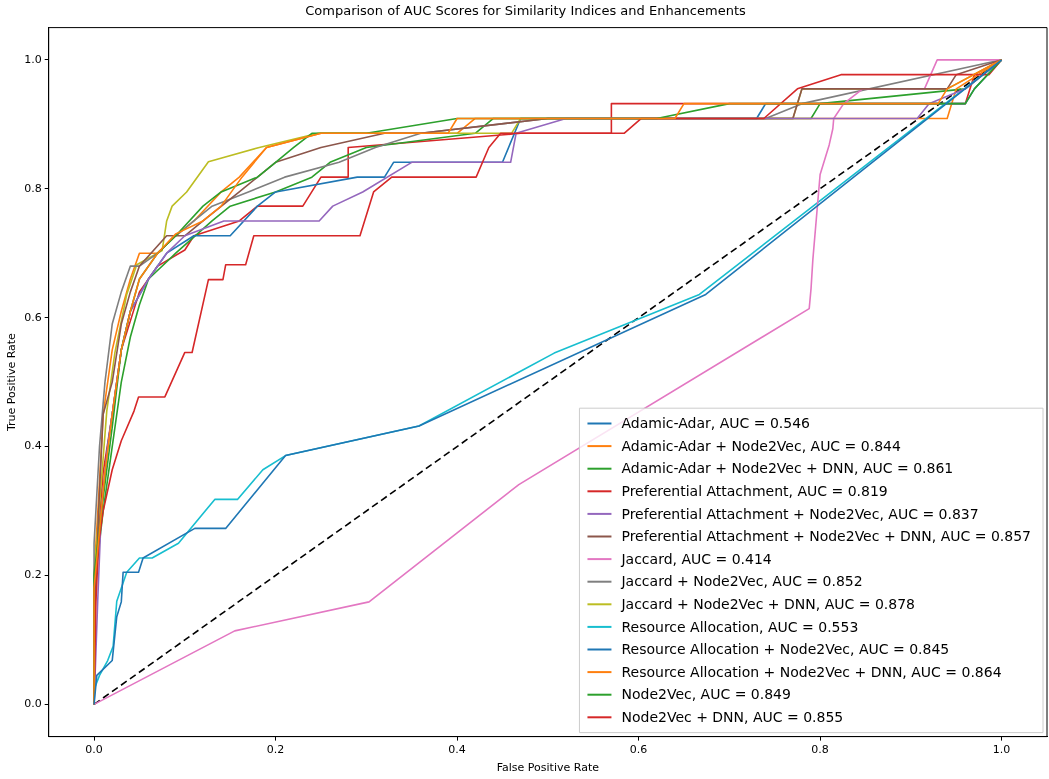 This screenshot has width=1049, height=779. What do you see at coordinates (785, 649) in the screenshot?
I see `legend-label: Resource Allocation + Node2Vec, AUC = 0.845` at bounding box center [785, 649].